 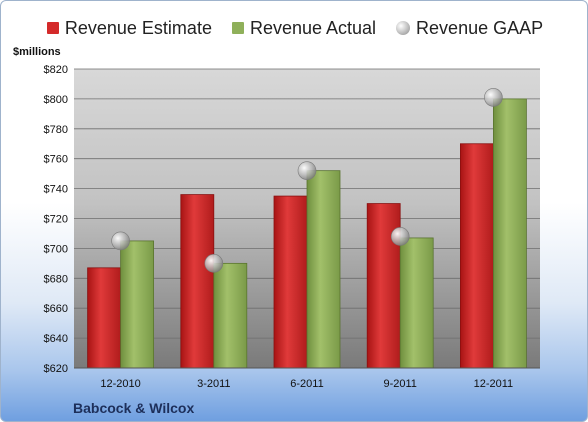 I want to click on x-tick-label: 3-2011, so click(x=213, y=384).